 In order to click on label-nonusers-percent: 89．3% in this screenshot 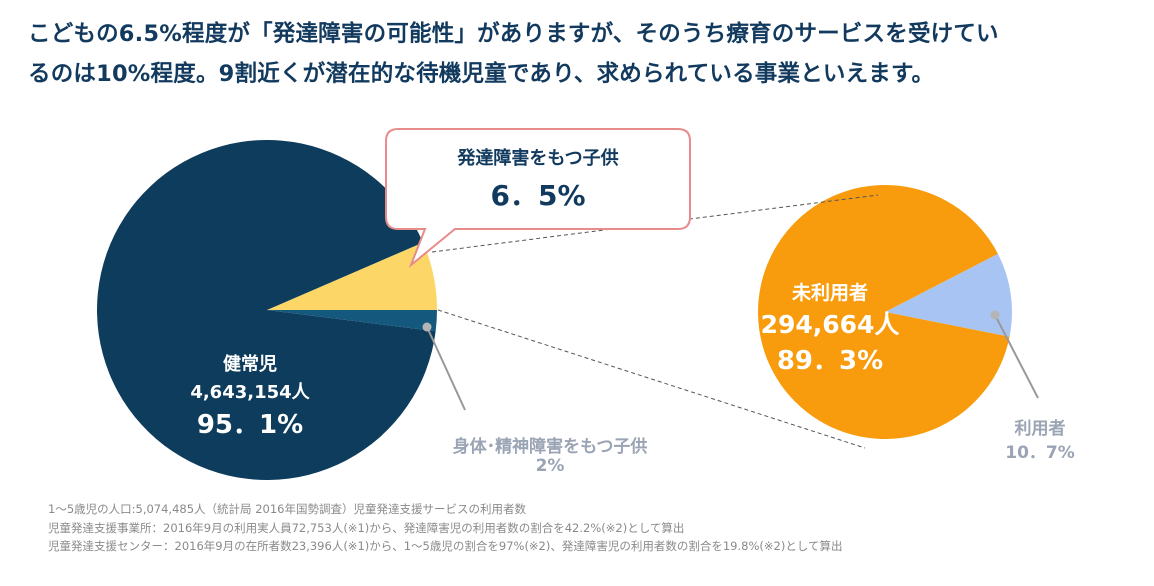, I will do `click(830, 361)`.